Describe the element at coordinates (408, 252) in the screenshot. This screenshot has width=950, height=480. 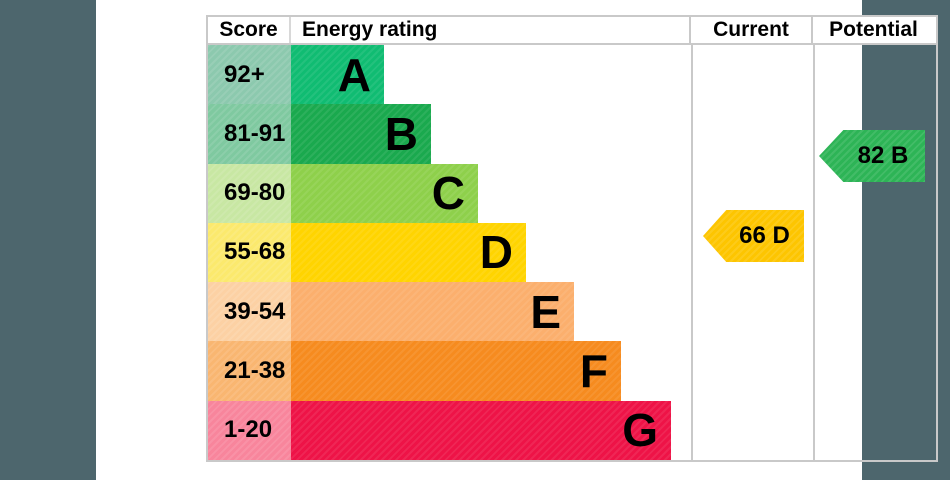
I see `rating-bar: D` at that location.